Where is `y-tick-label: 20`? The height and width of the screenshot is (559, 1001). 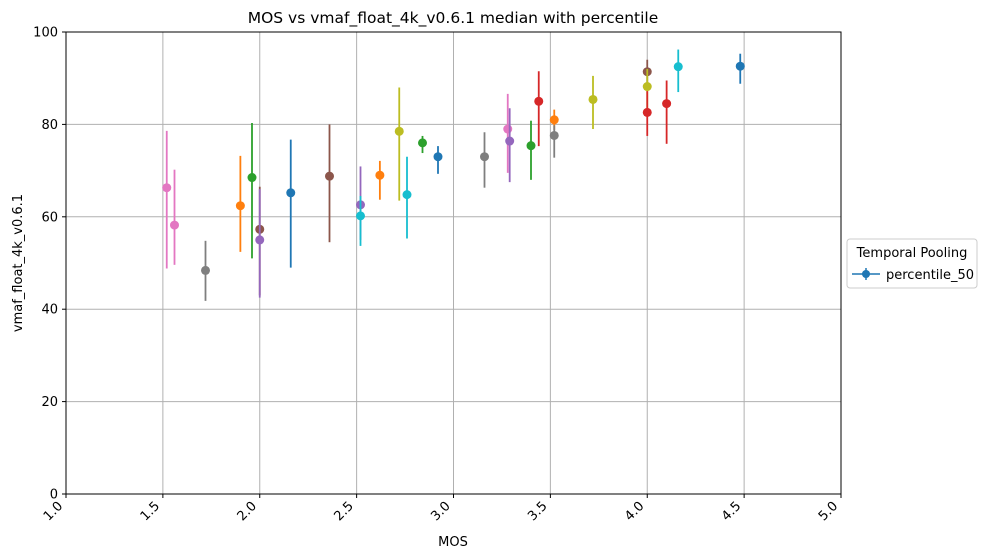
y-tick-label: 20 is located at coordinates (49, 402).